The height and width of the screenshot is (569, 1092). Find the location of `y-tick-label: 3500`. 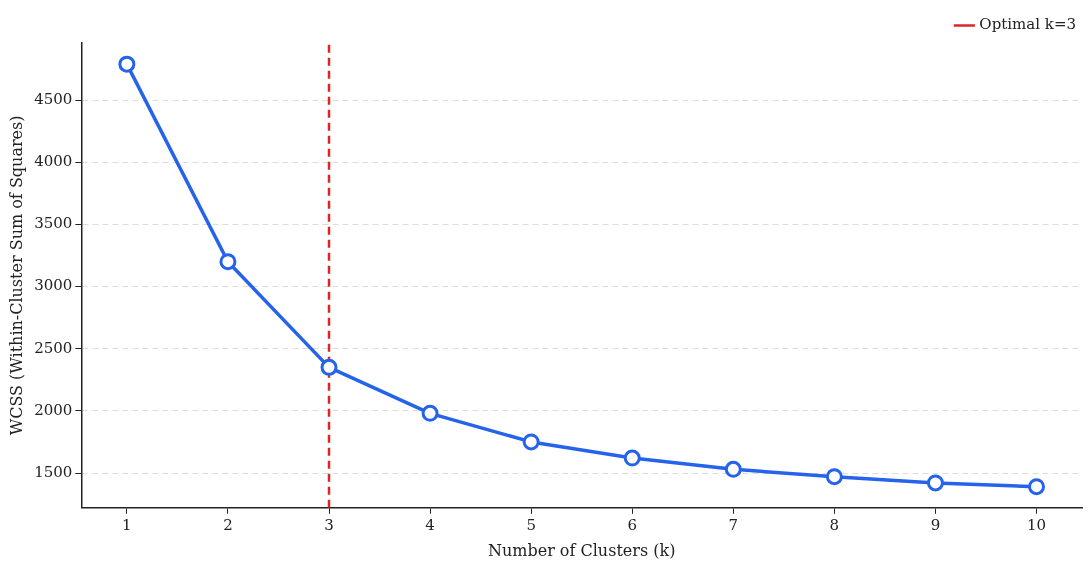

y-tick-label: 3500 is located at coordinates (53, 223).